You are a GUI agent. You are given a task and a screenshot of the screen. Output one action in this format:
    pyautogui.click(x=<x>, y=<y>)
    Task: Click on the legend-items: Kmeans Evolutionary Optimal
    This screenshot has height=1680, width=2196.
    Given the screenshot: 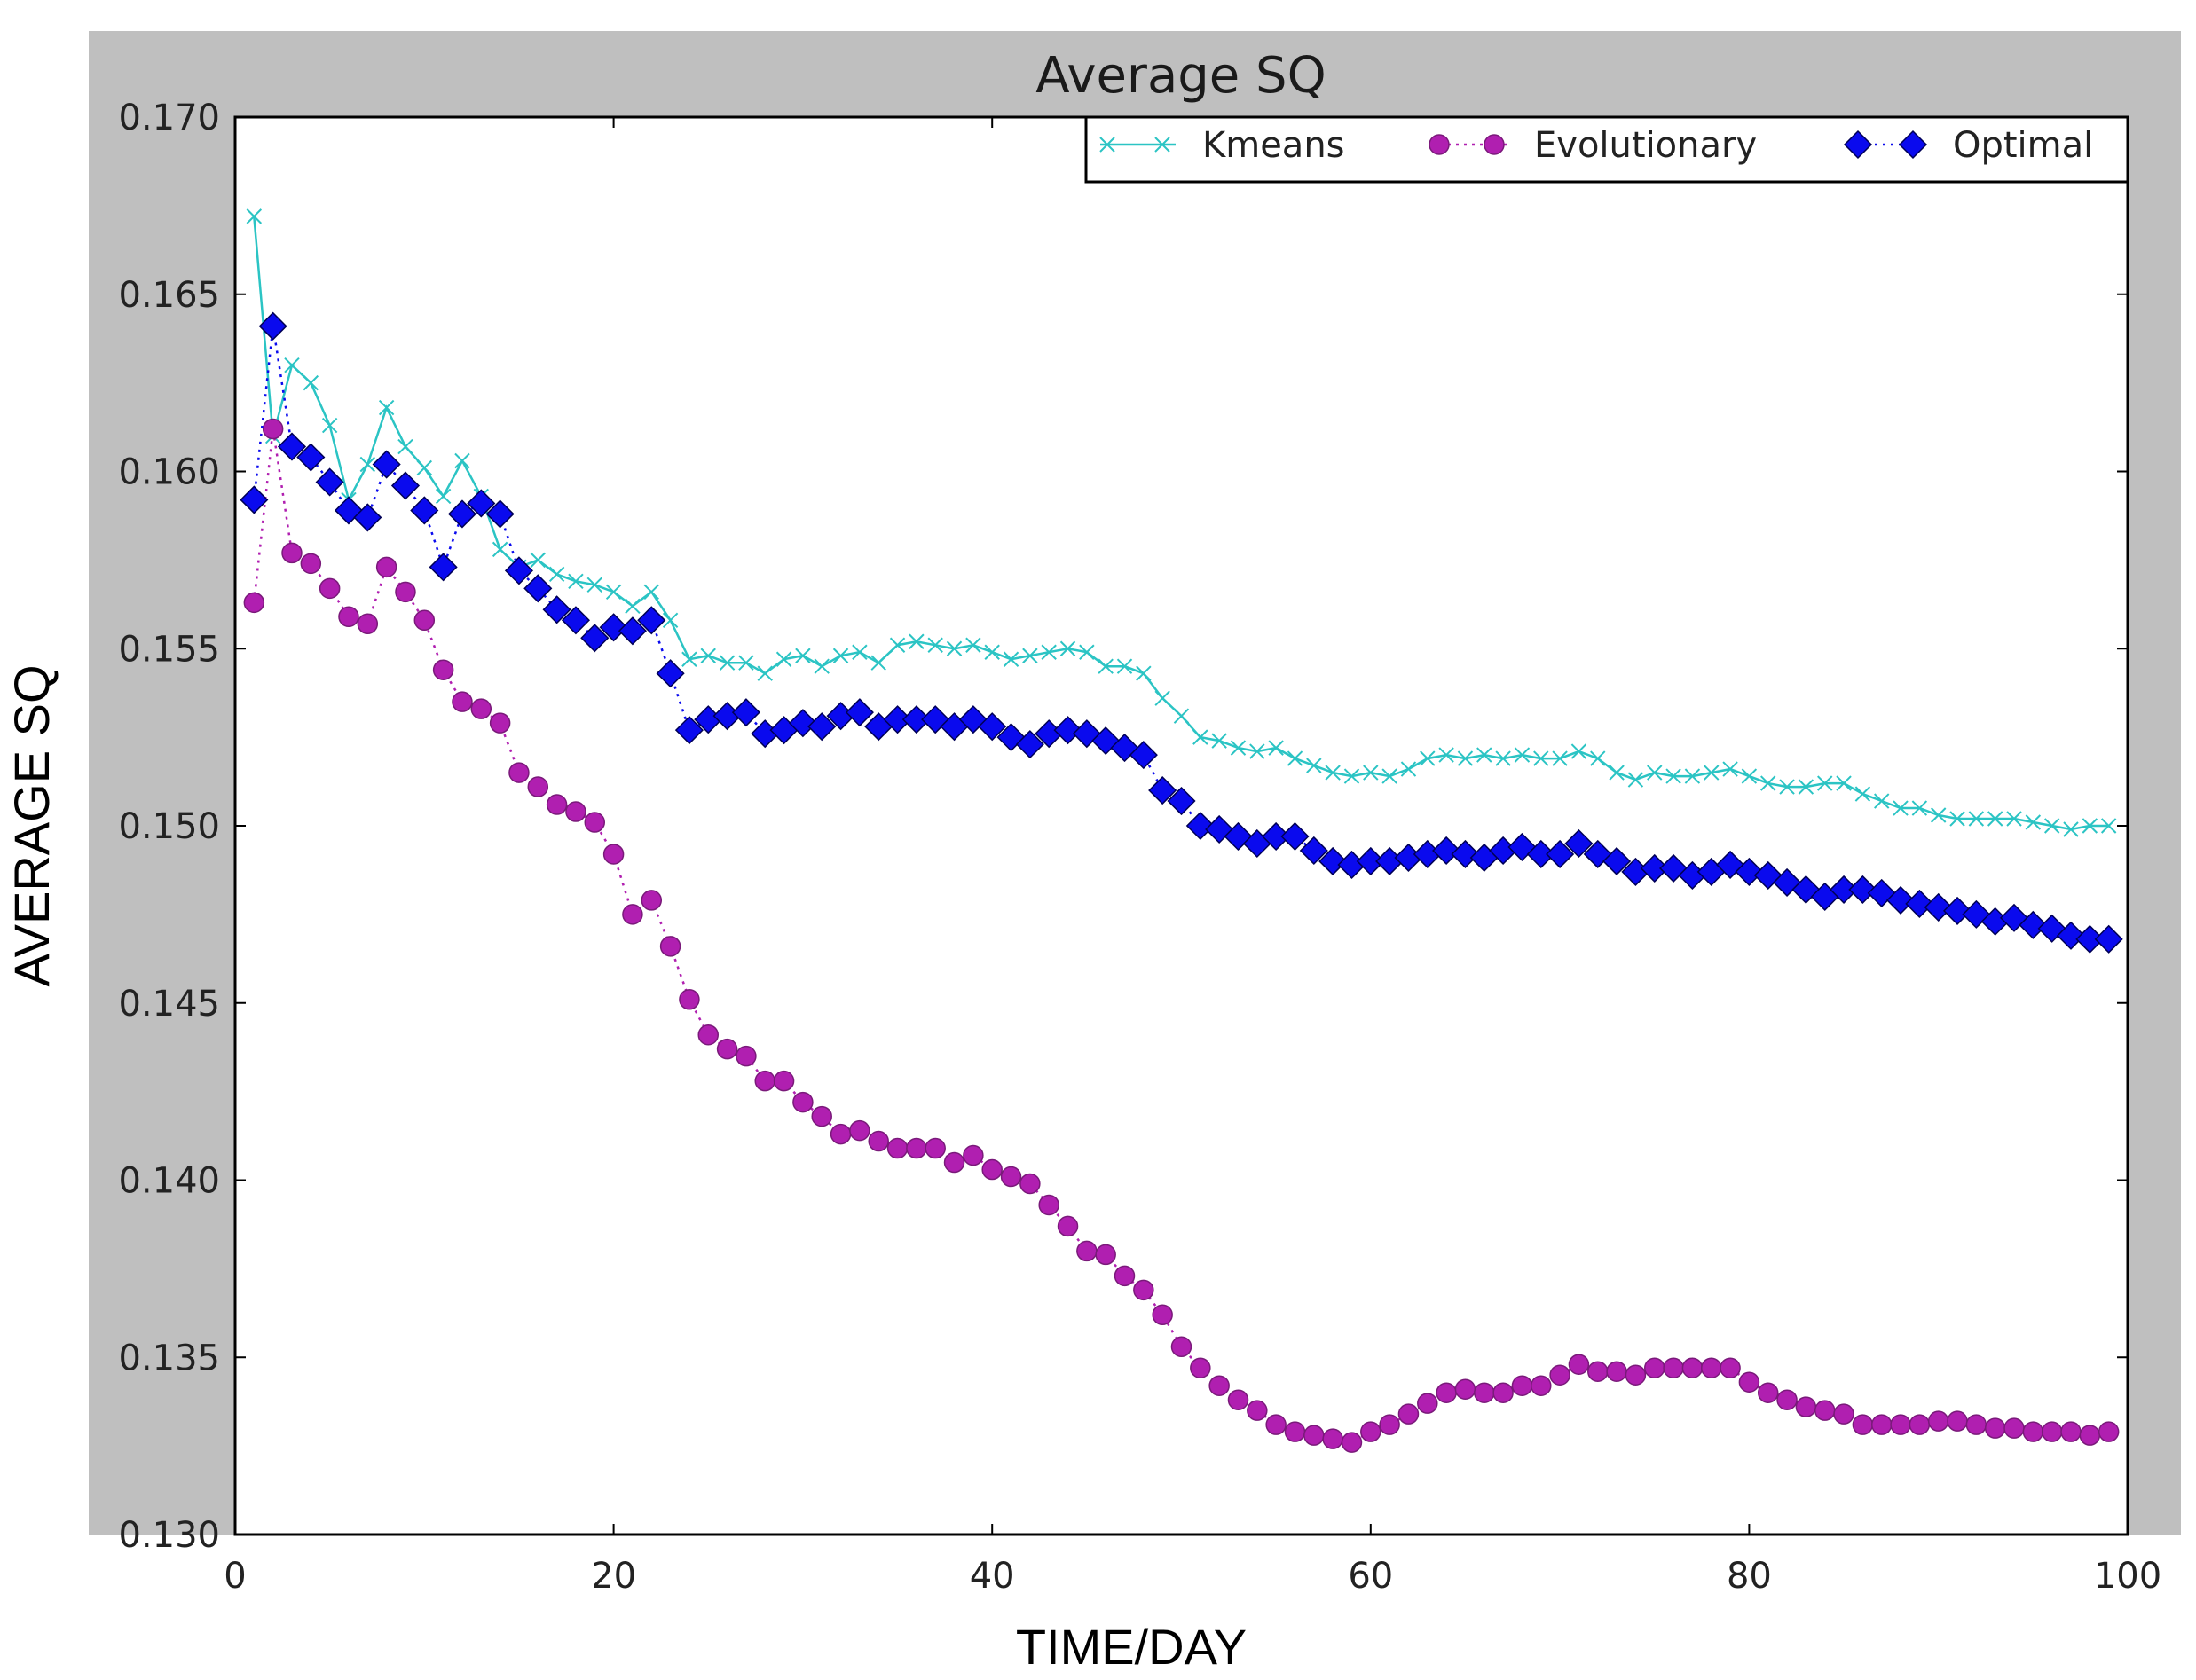 What is the action you would take?
    pyautogui.click(x=1596, y=145)
    